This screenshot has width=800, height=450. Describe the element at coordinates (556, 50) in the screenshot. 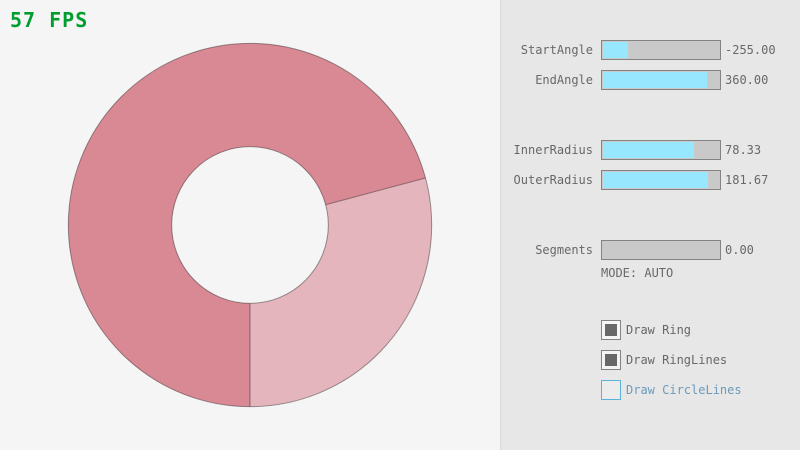

I see `startangle-label: StartAngle` at that location.